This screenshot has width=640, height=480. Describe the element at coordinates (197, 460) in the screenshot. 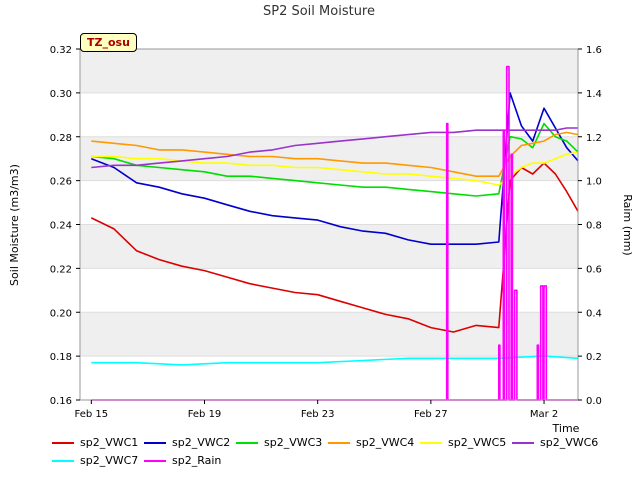

I see `legend-label: sp2_Rain` at that location.